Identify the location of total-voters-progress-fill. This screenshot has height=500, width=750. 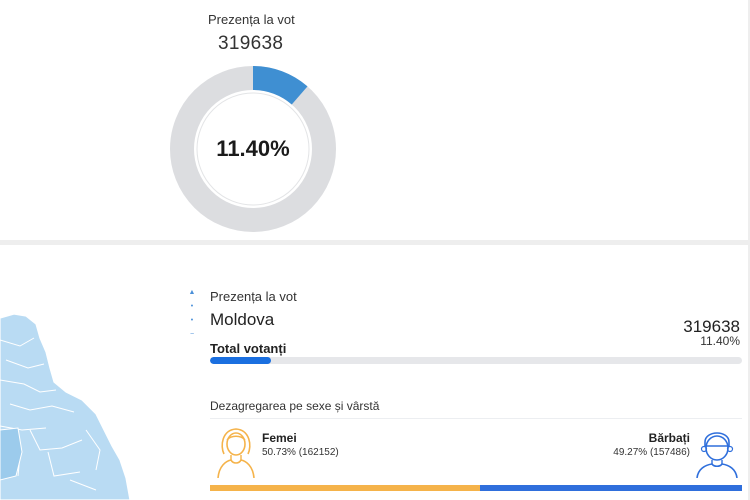
(240, 360).